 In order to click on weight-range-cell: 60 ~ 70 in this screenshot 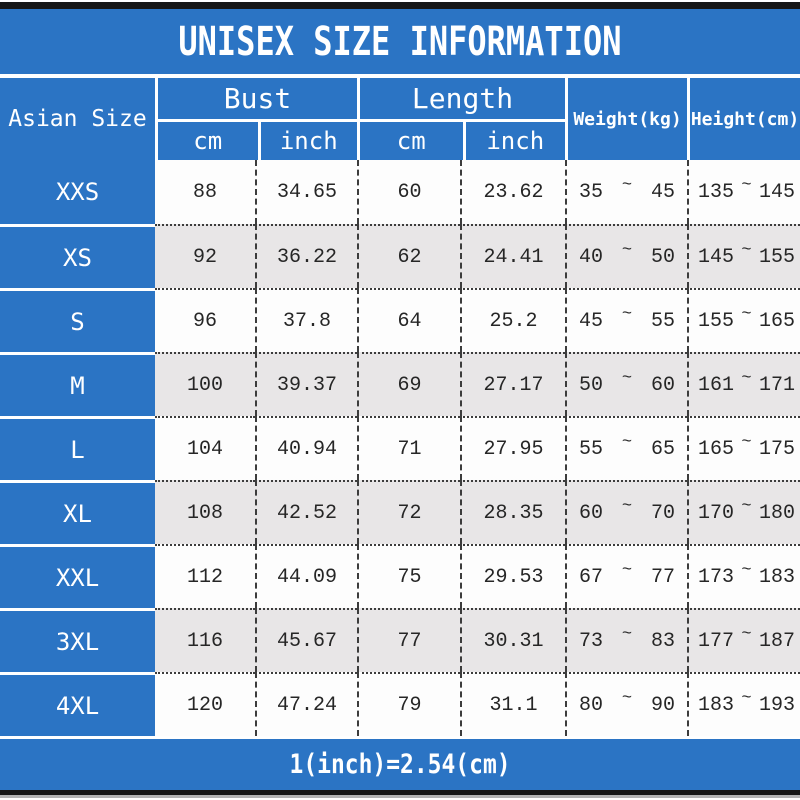, I will do `click(626, 512)`.